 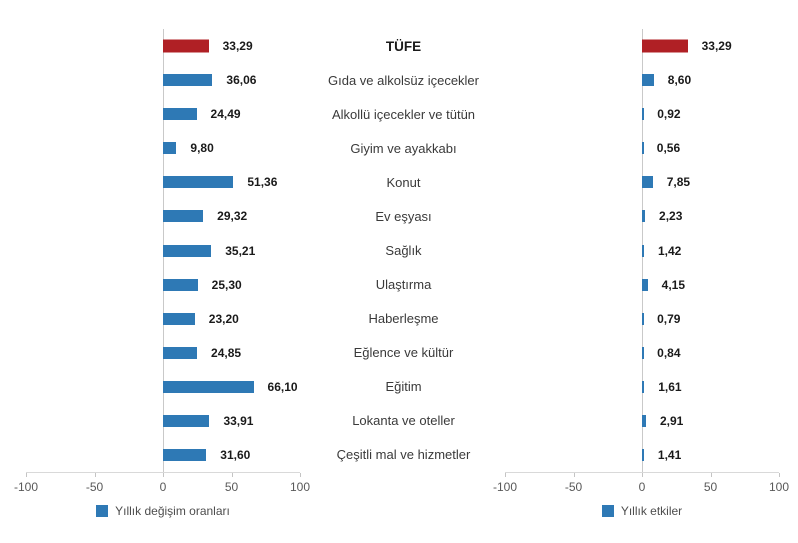 What do you see at coordinates (403, 46) in the screenshot?
I see `chart-title-tufe: TÜFE` at bounding box center [403, 46].